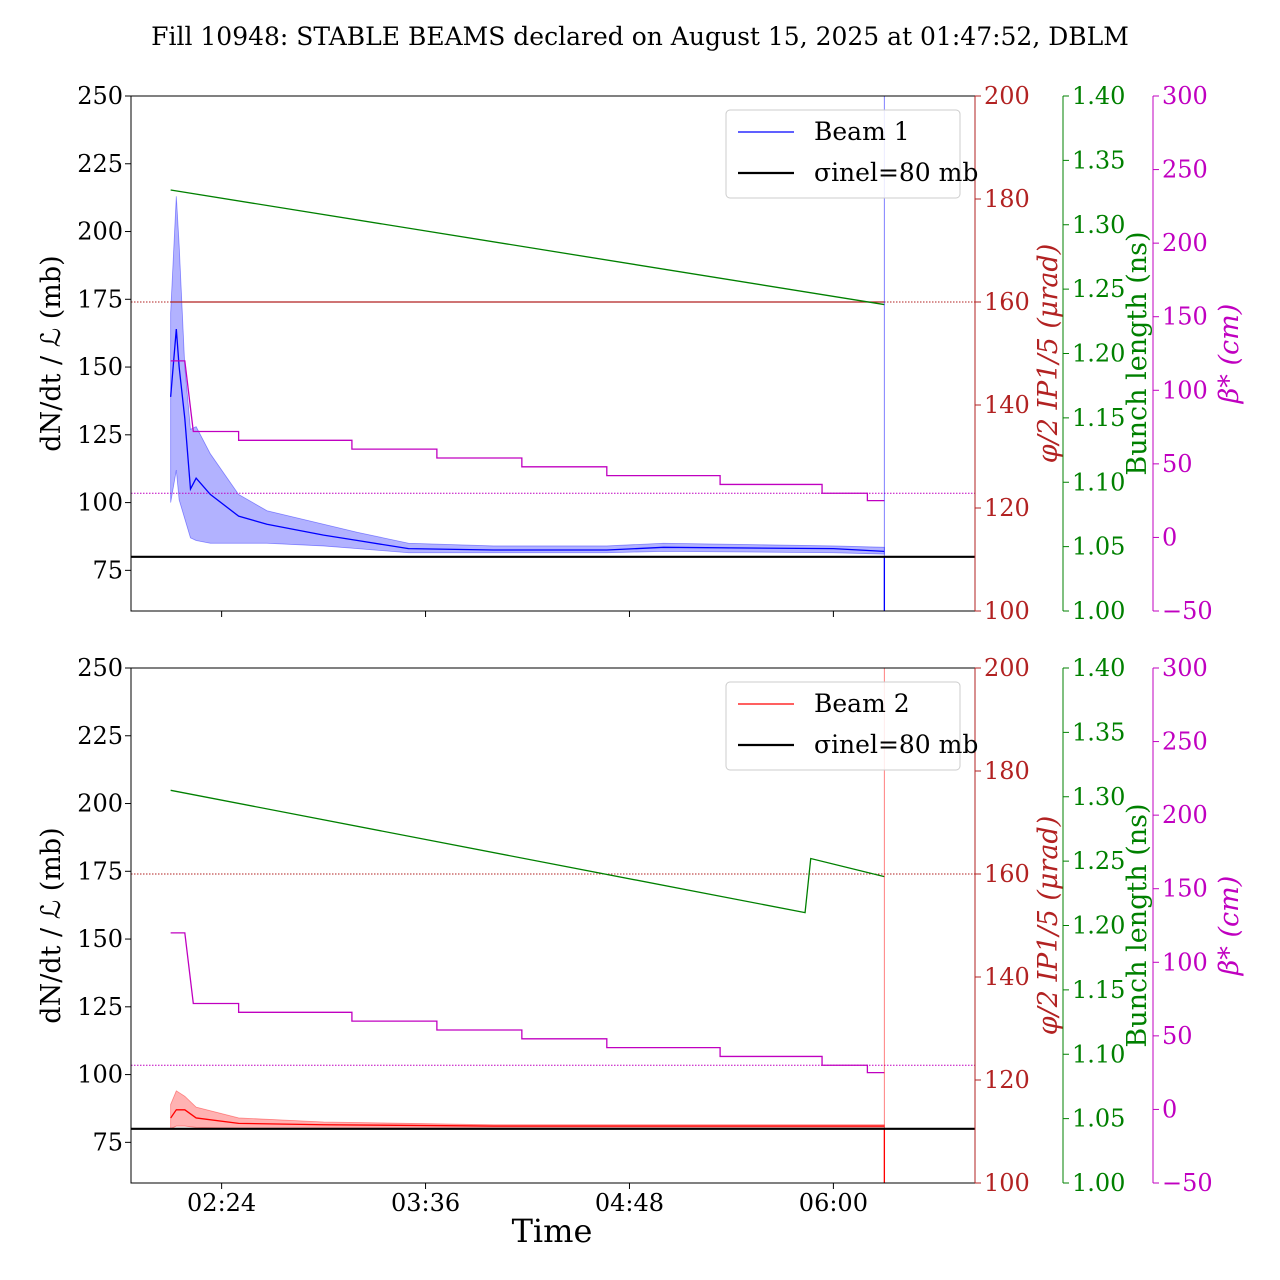  What do you see at coordinates (833, 1203) in the screenshot?
I see `x-tick-label: 06:00` at bounding box center [833, 1203].